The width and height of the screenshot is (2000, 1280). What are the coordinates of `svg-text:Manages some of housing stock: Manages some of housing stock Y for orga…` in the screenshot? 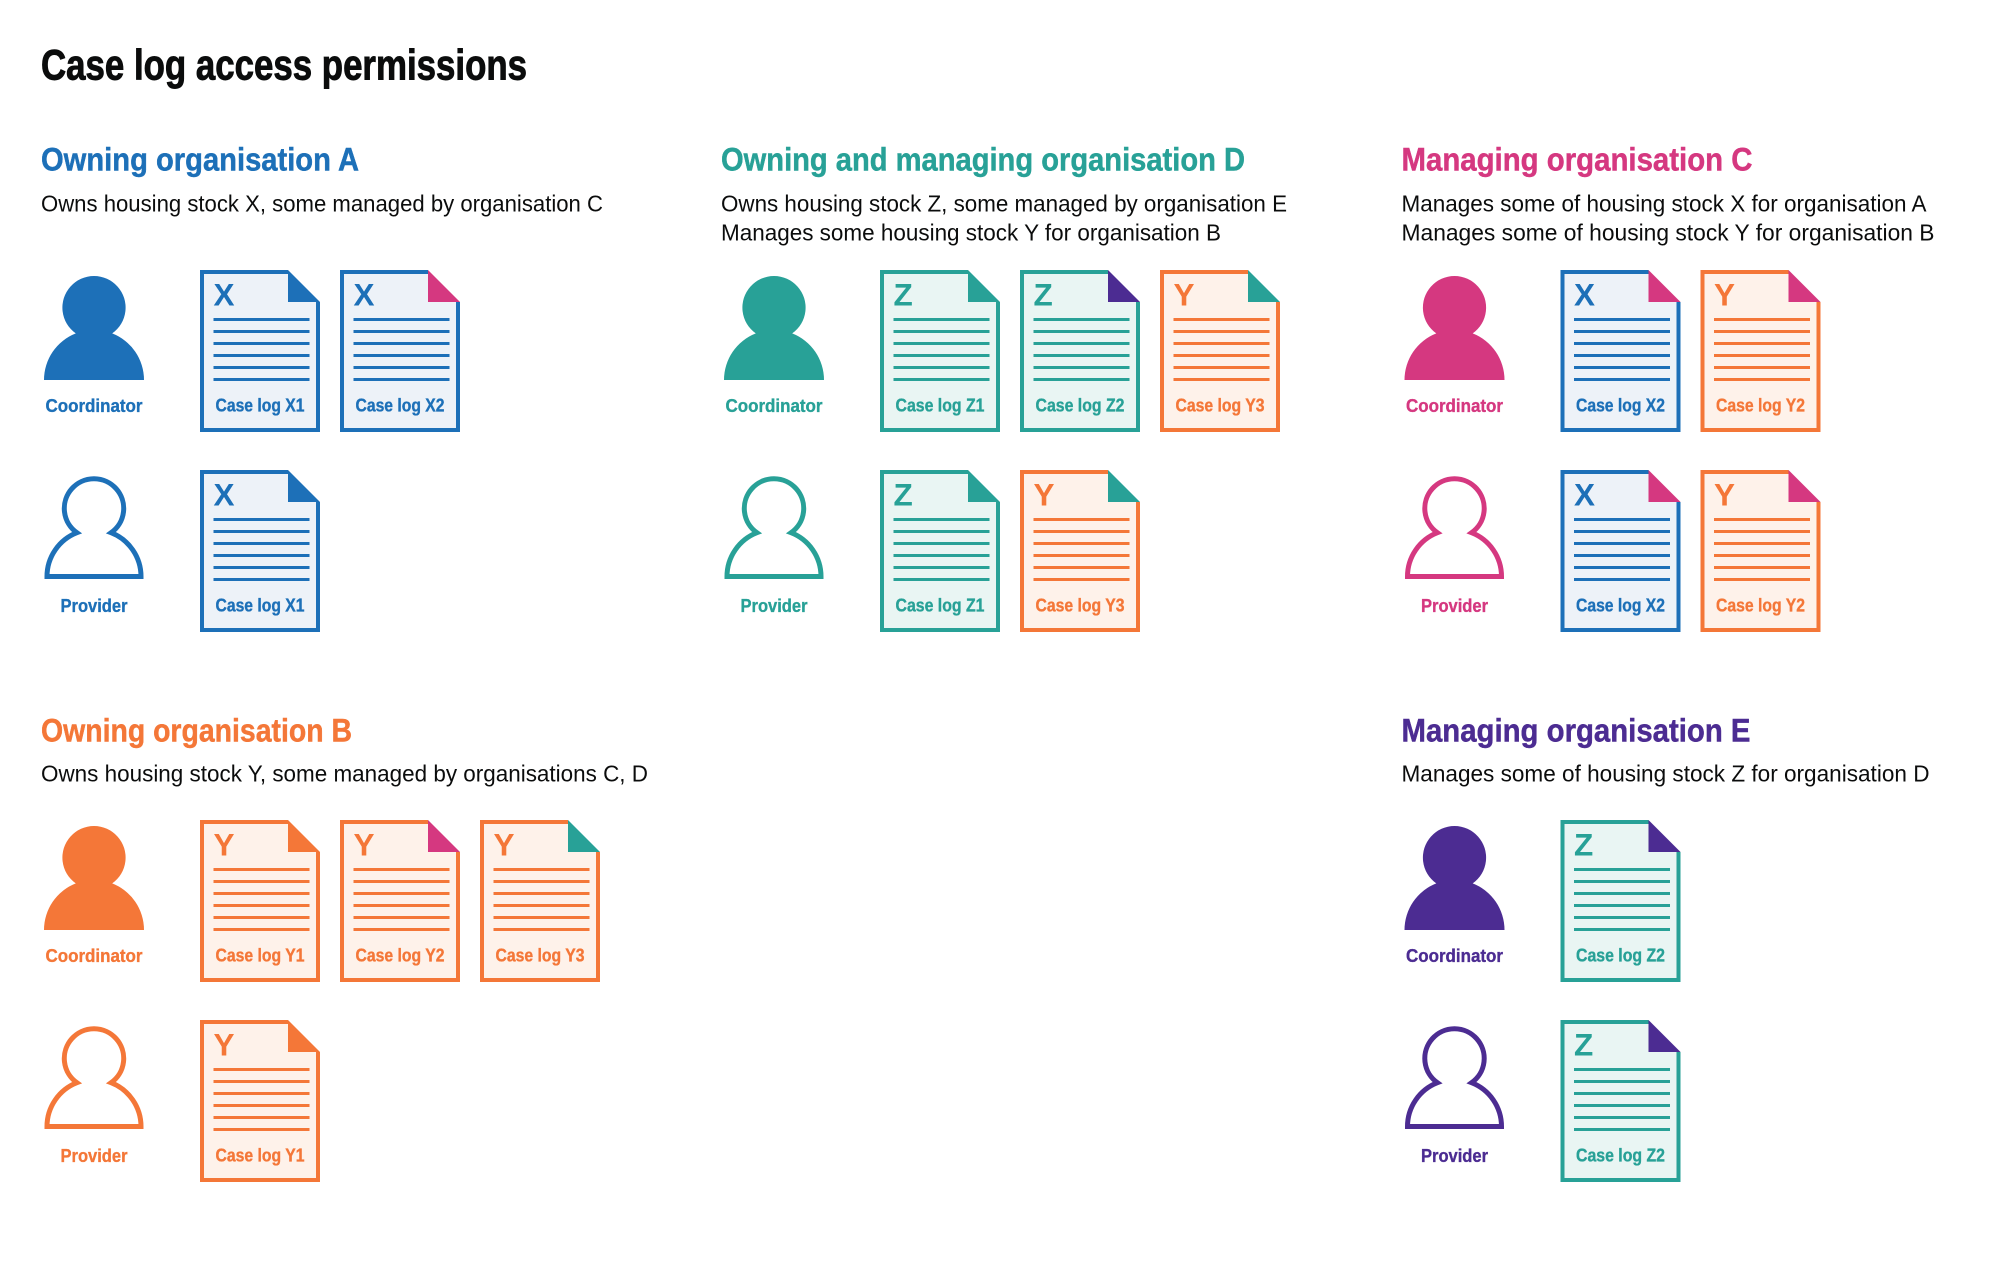 It's located at (1668, 233).